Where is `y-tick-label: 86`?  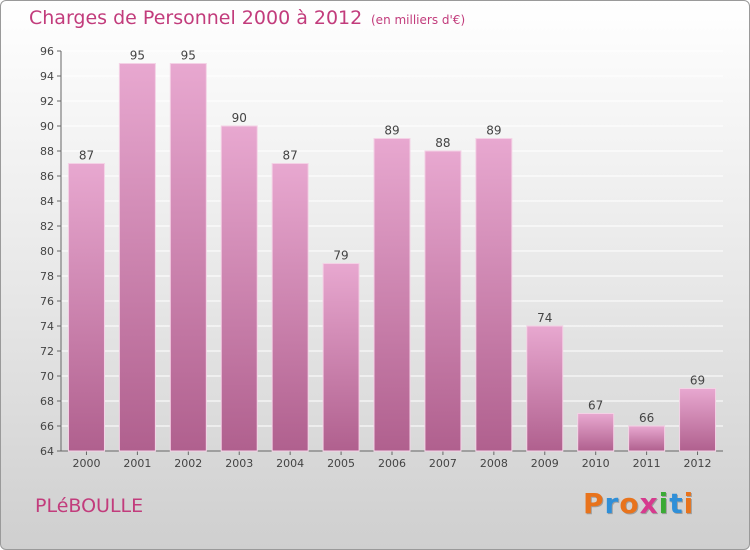 y-tick-label: 86 is located at coordinates (47, 176).